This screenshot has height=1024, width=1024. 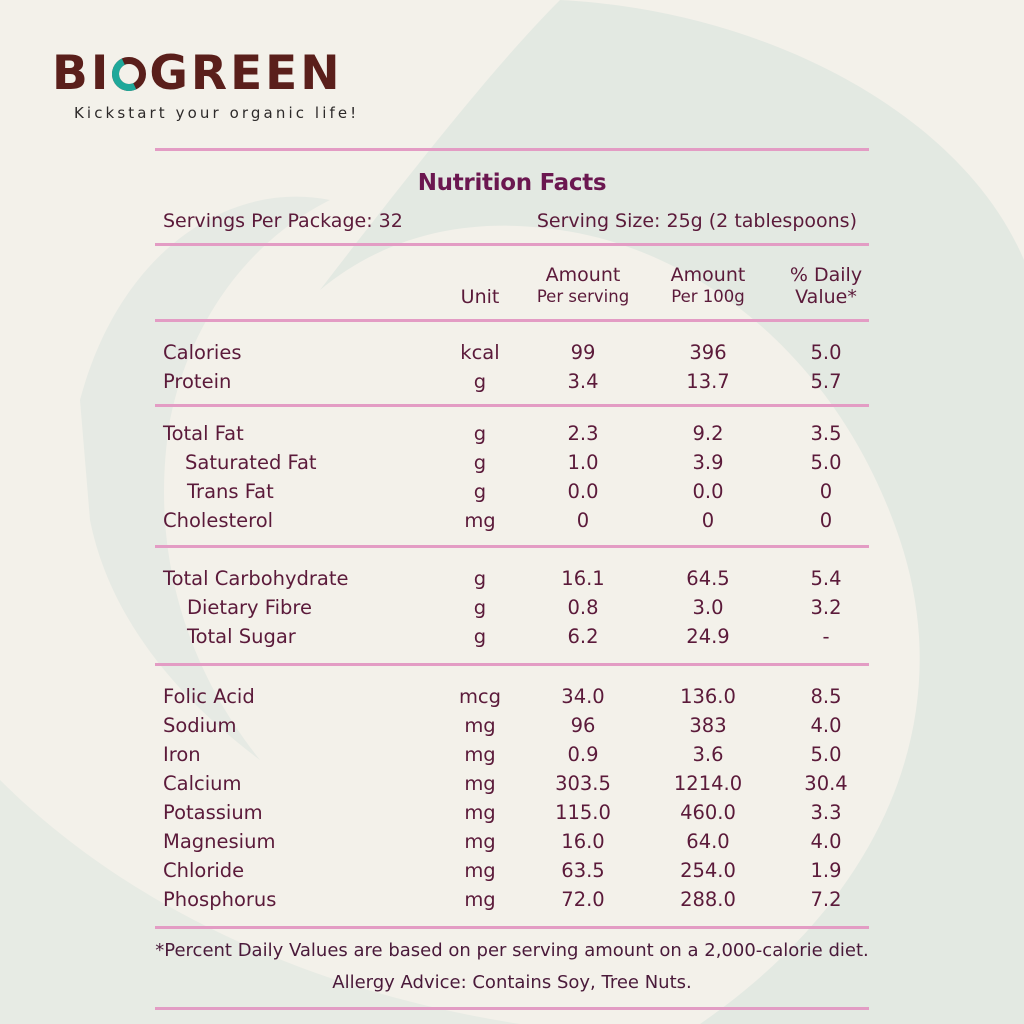 What do you see at coordinates (583, 870) in the screenshot?
I see `amount-per-serving: 63.5` at bounding box center [583, 870].